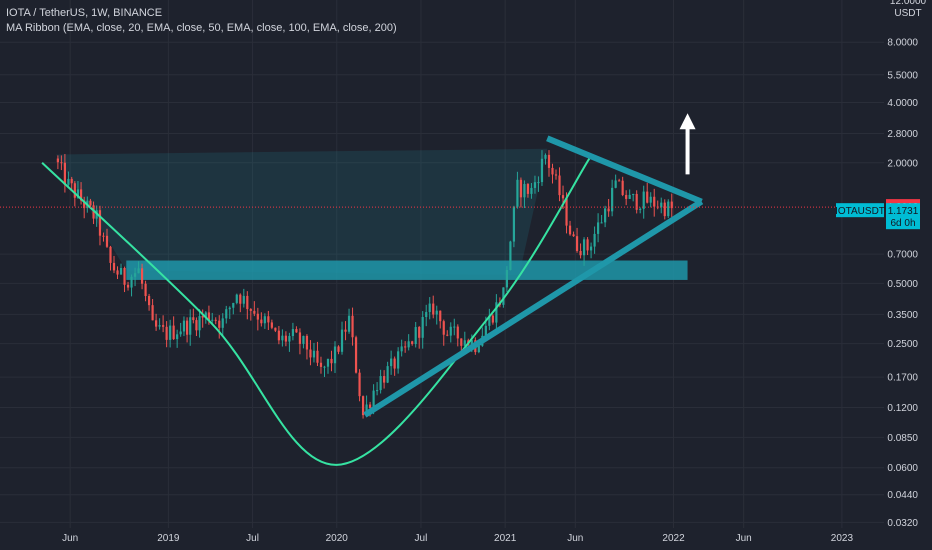 The height and width of the screenshot is (550, 932). What do you see at coordinates (902, 344) in the screenshot?
I see `price-tick-label: 0.2500` at bounding box center [902, 344].